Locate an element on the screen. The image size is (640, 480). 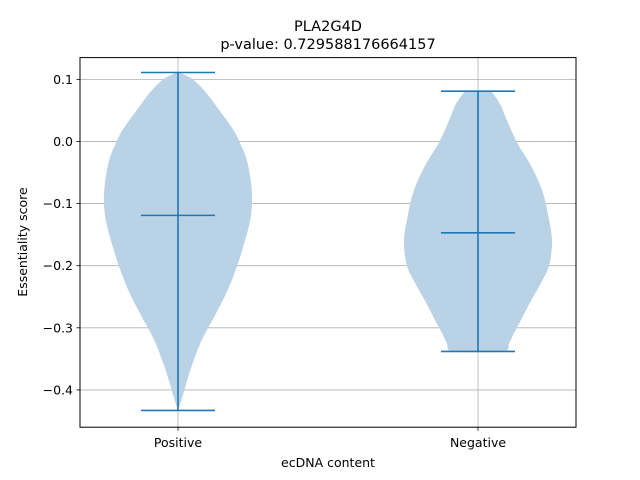
y-tick-label: −0.2 is located at coordinates (58, 265).